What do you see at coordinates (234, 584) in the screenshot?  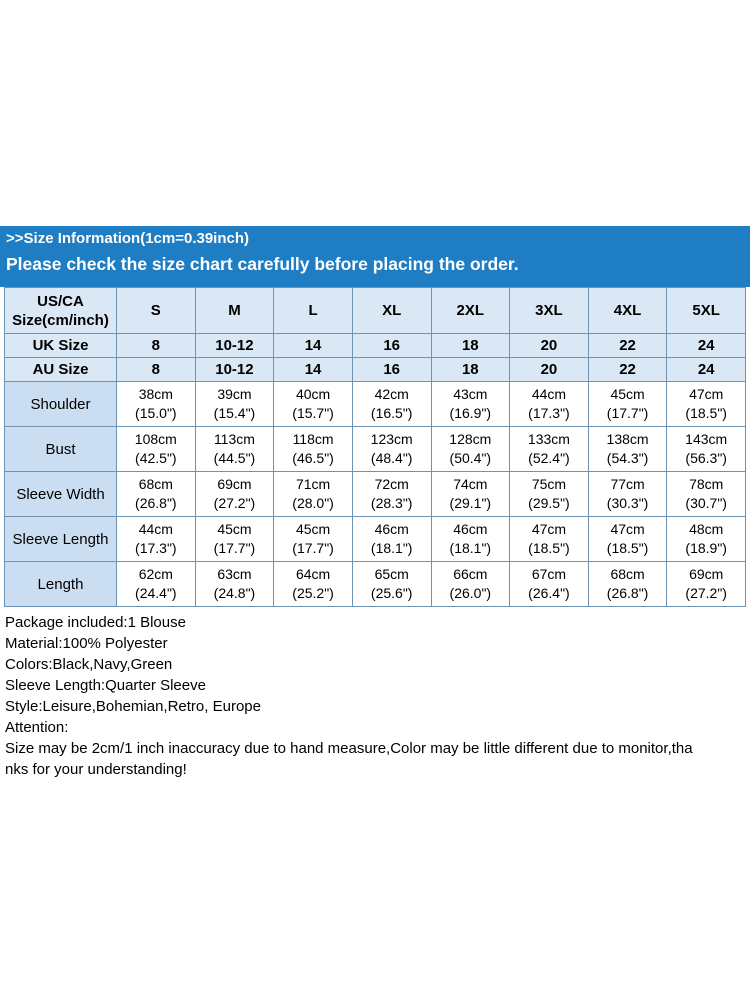 I see `measurement-value: 63cm (24.8")` at bounding box center [234, 584].